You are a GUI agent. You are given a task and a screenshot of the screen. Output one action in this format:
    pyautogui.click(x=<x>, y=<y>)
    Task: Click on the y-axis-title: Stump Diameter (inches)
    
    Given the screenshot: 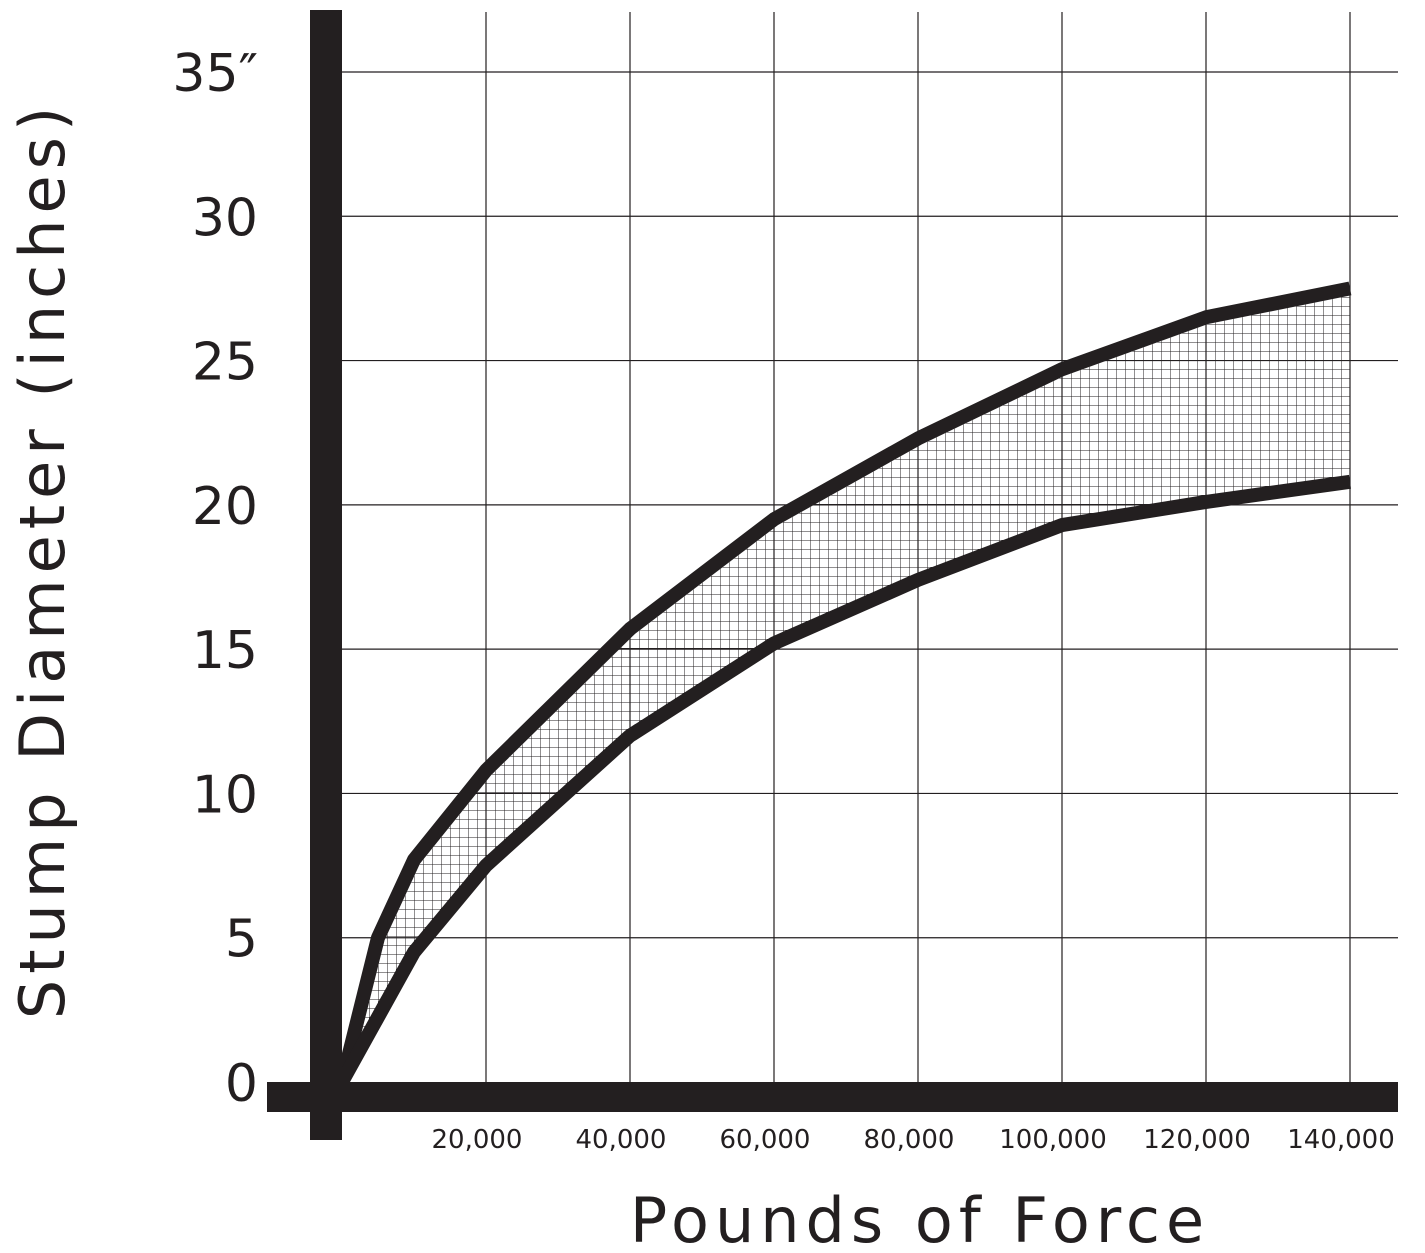 What is the action you would take?
    pyautogui.click(x=42, y=560)
    